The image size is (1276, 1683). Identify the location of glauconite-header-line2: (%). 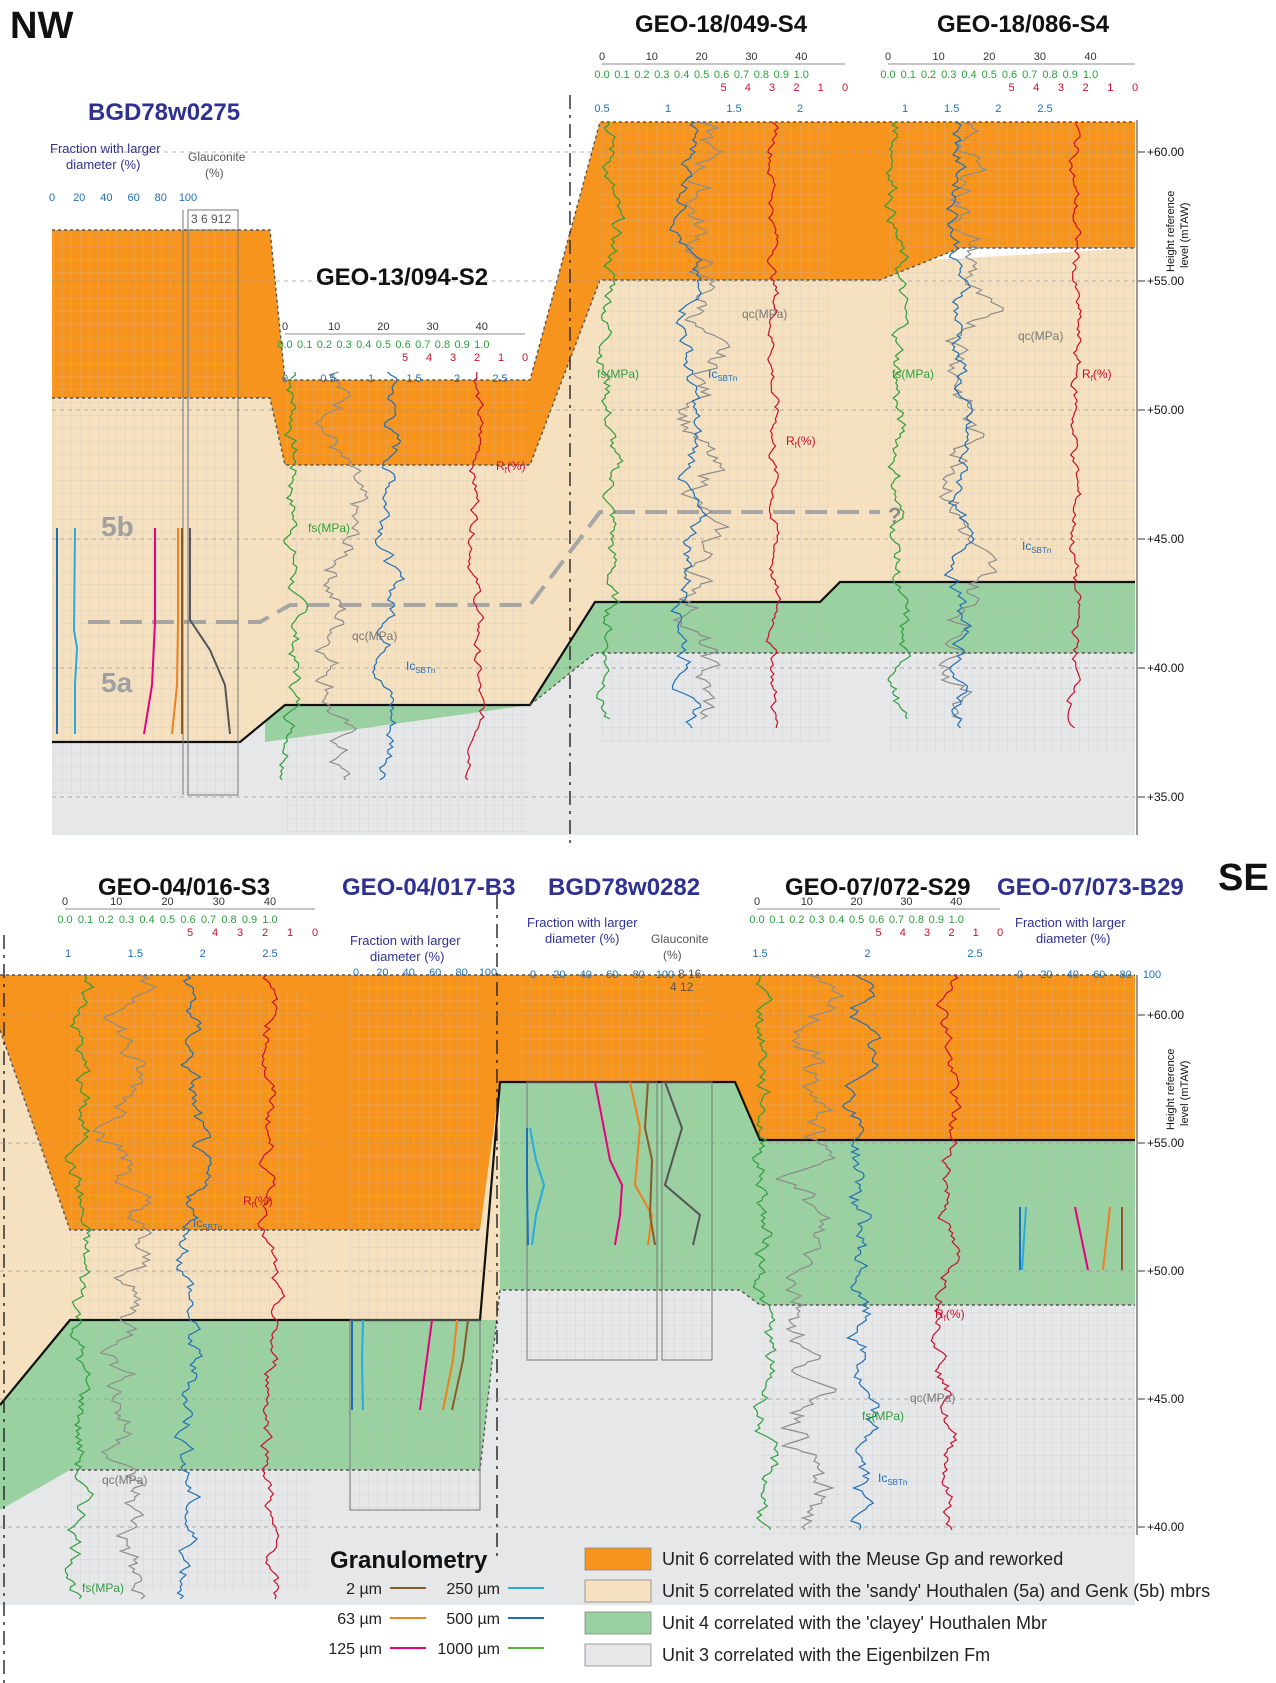
(672, 955).